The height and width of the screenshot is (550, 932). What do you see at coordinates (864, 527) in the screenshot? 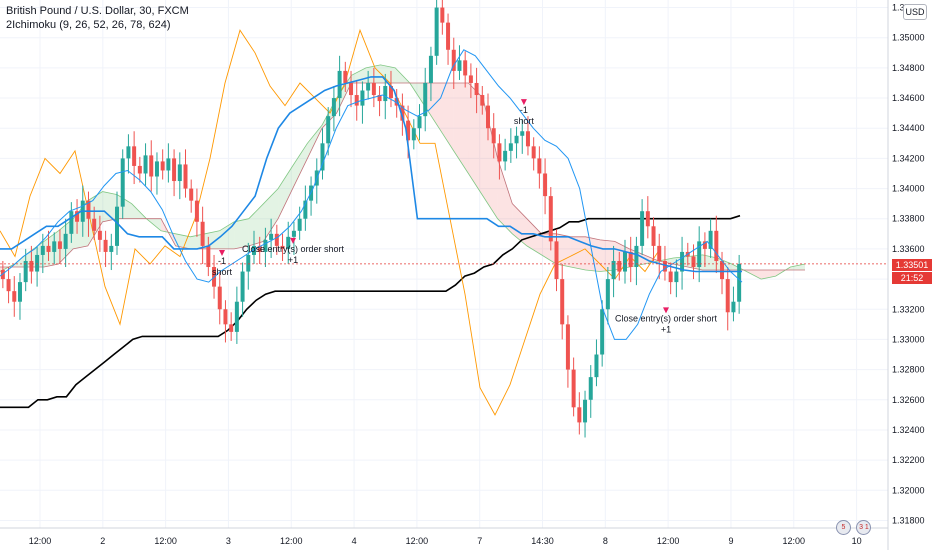
I see `calendar-flag-icon: 3 1` at bounding box center [864, 527].